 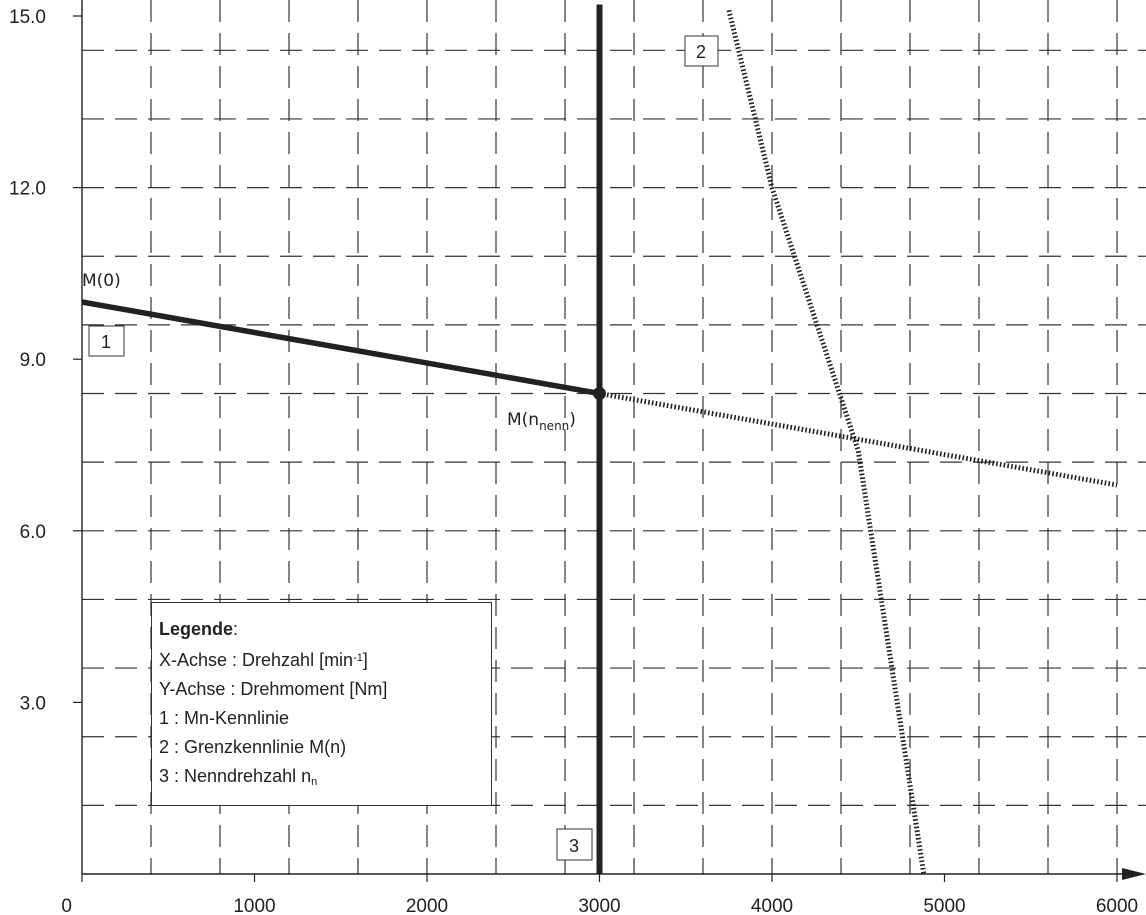 What do you see at coordinates (772, 905) in the screenshot?
I see `x-tick-label: 4000` at bounding box center [772, 905].